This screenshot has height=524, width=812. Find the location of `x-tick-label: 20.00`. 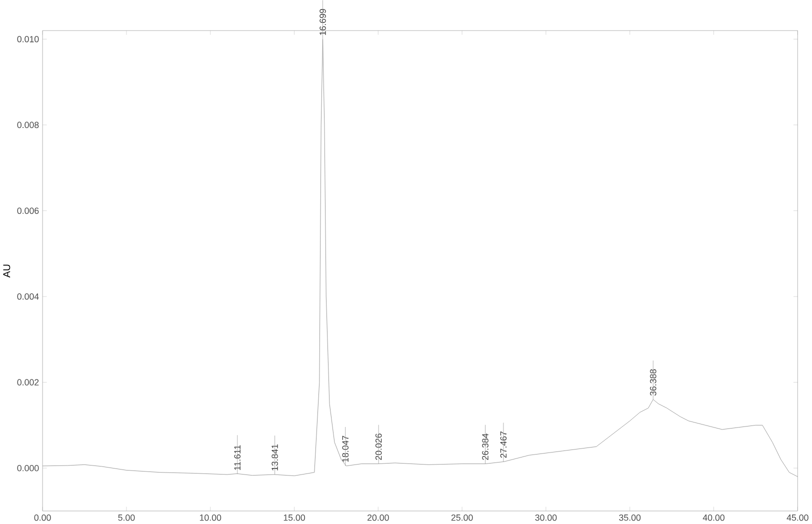

x-tick-label: 20.00 is located at coordinates (378, 517).